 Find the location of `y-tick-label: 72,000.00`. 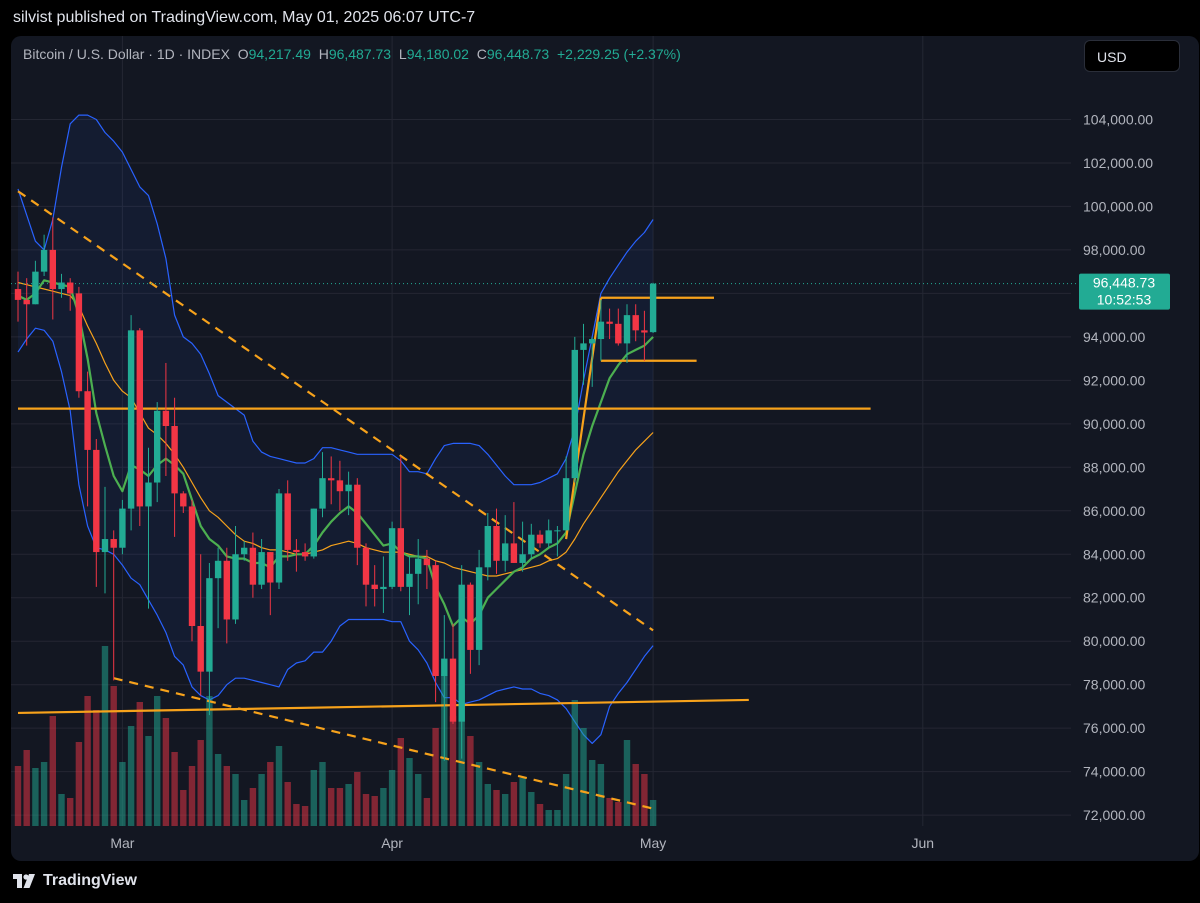

y-tick-label: 72,000.00 is located at coordinates (1114, 815).